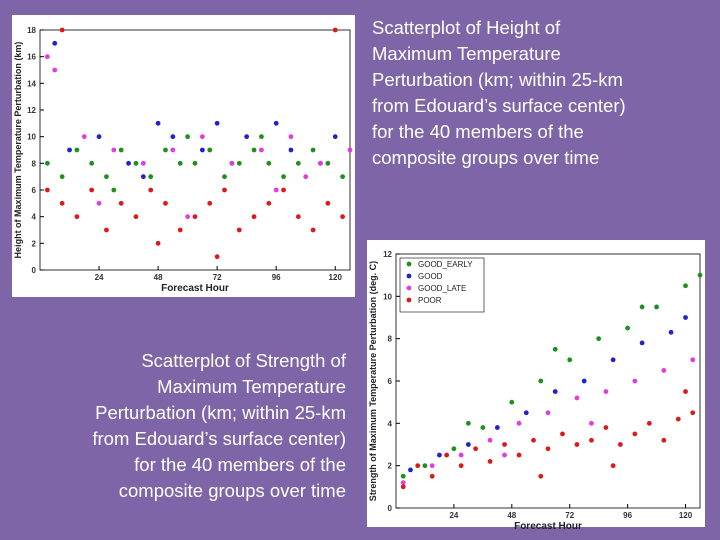 The width and height of the screenshot is (720, 540). I want to click on legend-label: GOOD_LATE, so click(442, 288).